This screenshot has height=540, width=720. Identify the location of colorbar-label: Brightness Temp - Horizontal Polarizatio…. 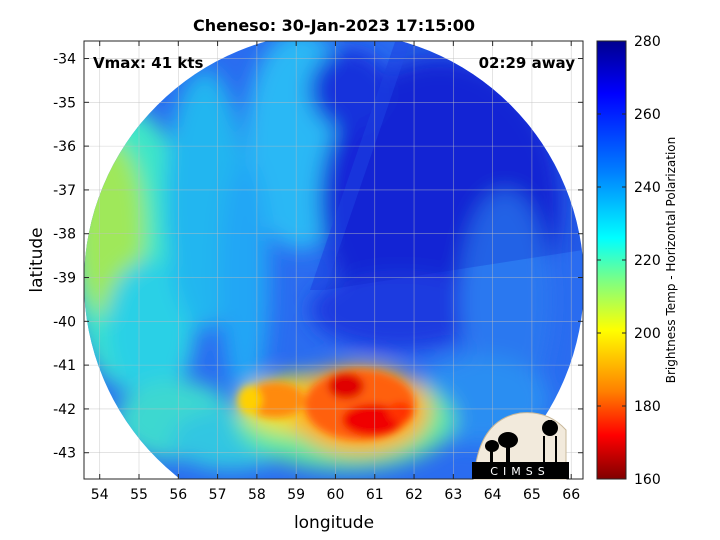
(671, 260).